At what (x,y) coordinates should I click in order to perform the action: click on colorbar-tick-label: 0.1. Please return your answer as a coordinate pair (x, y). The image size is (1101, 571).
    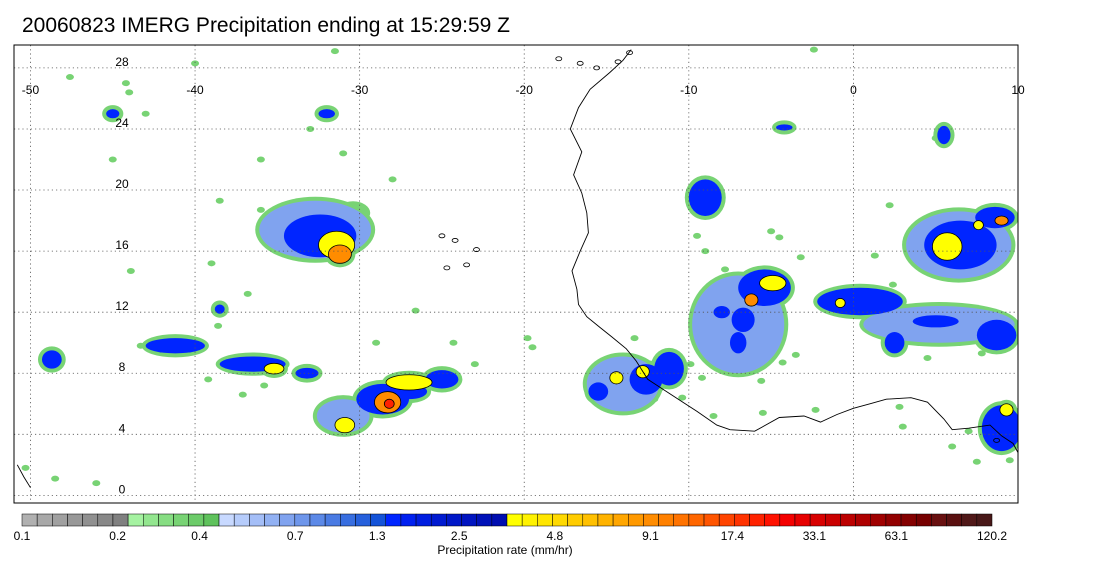
    Looking at the image, I should click on (22, 536).